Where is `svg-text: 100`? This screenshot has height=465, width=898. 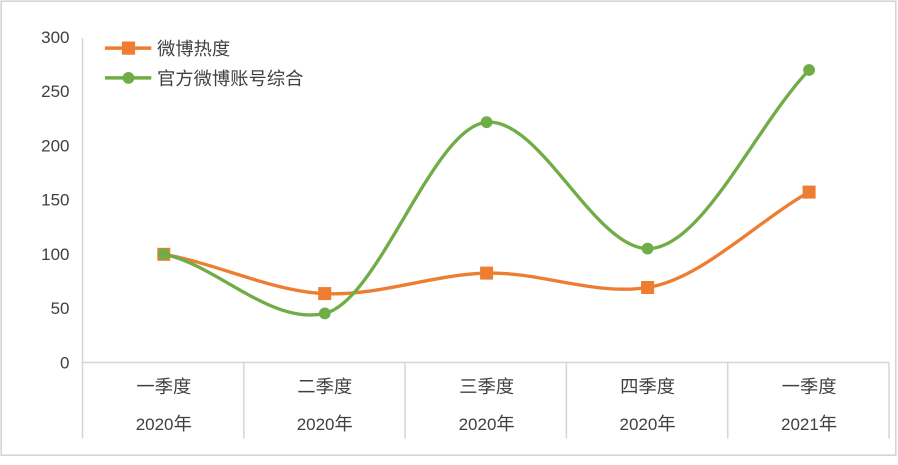 svg-text: 100 is located at coordinates (55, 254).